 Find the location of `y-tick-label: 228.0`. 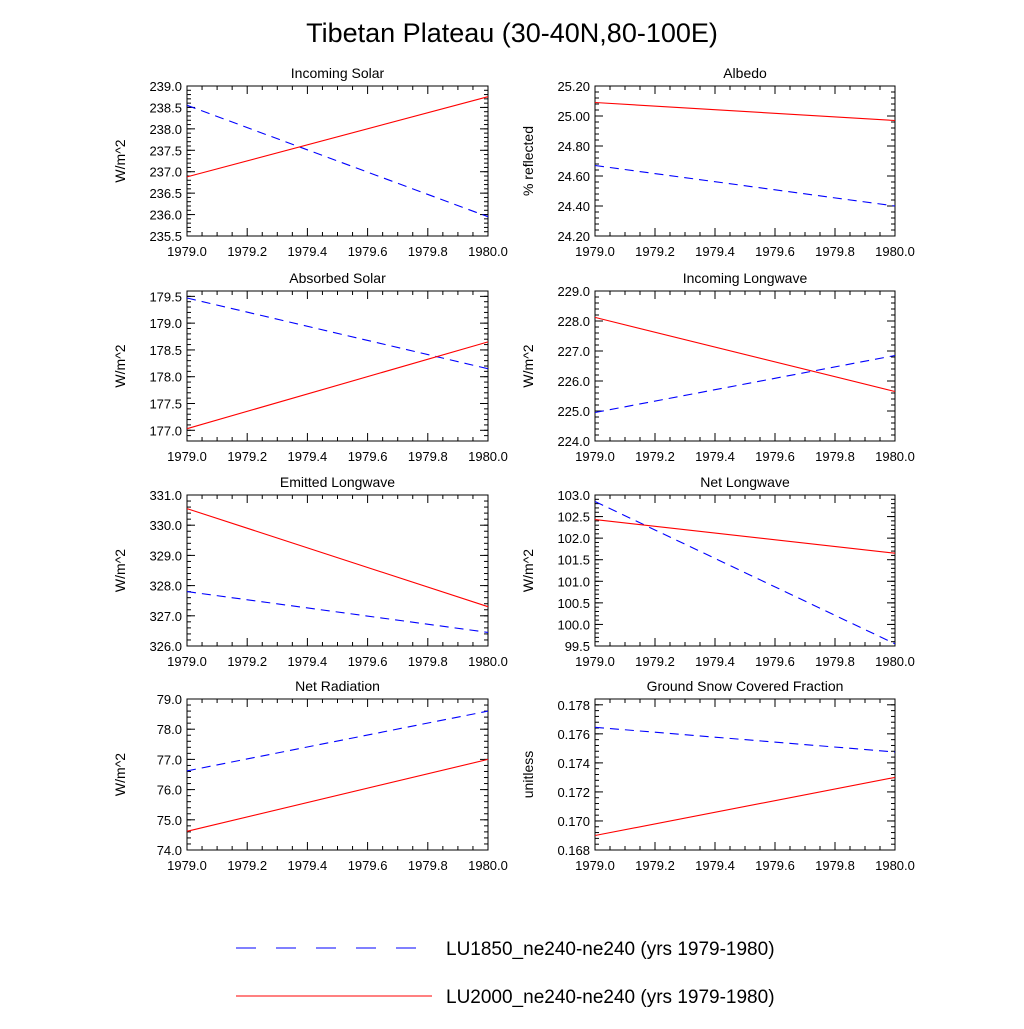

y-tick-label: 228.0 is located at coordinates (573, 321).